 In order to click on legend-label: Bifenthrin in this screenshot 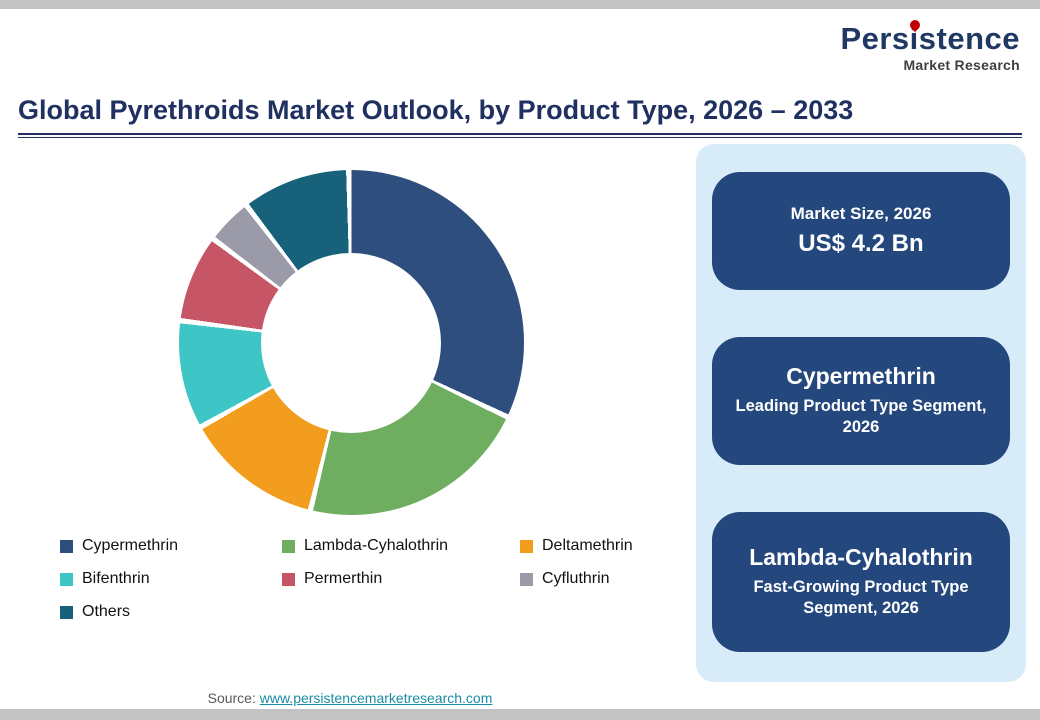, I will do `click(116, 579)`.